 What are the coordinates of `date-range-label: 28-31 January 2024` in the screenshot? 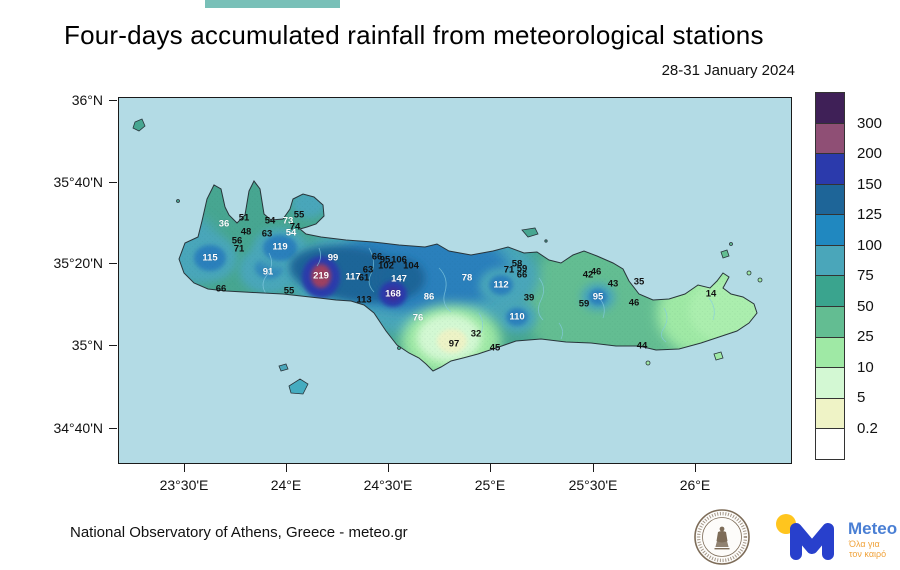 It's located at (728, 70).